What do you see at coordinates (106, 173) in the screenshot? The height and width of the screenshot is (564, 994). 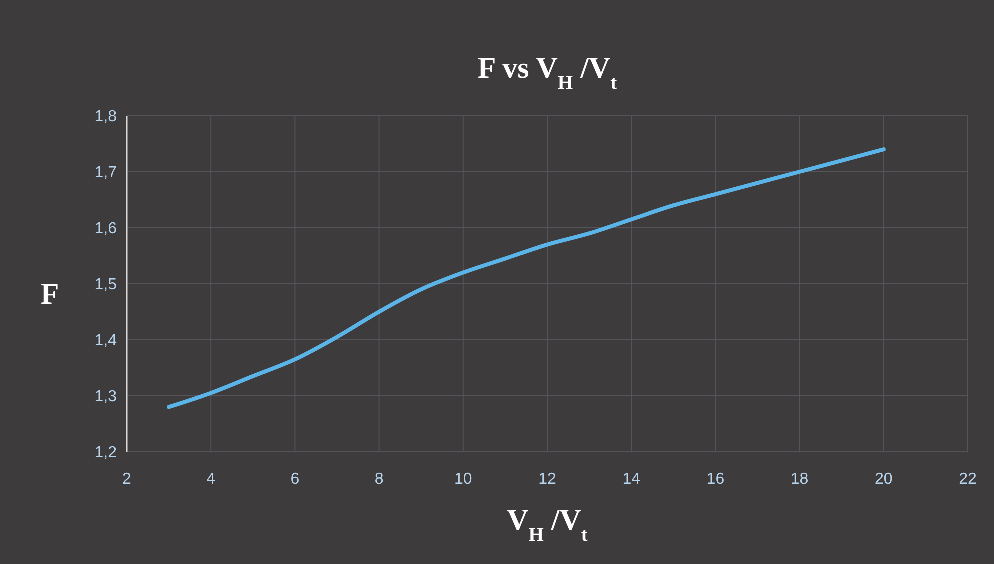 I see `y-tick-label: 1,7` at bounding box center [106, 173].